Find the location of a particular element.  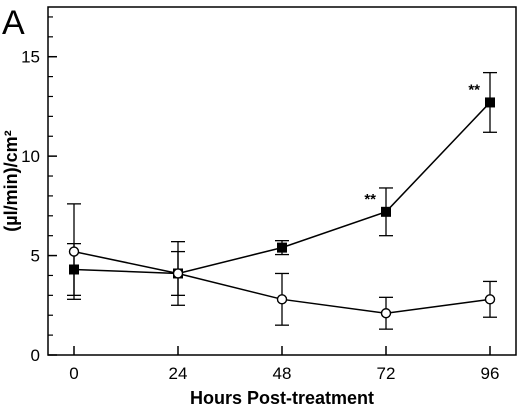

y-tick-label: 0 is located at coordinates (35, 355).